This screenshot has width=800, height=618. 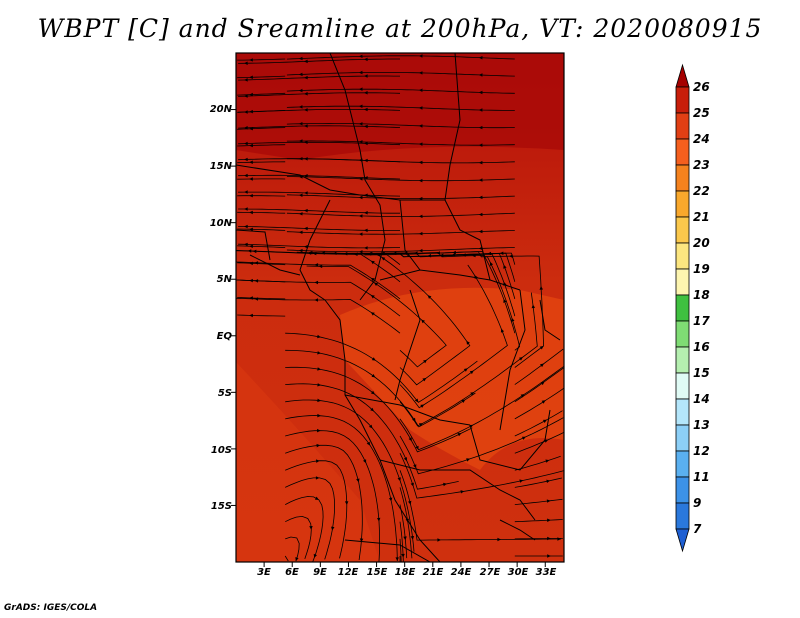 I want to click on wbpt-max-band, so click(x=400, y=106).